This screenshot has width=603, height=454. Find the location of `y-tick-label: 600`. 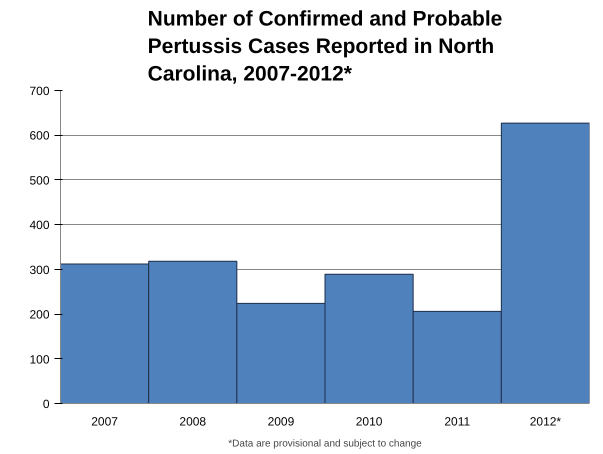

y-tick-label: 600 is located at coordinates (39, 135).